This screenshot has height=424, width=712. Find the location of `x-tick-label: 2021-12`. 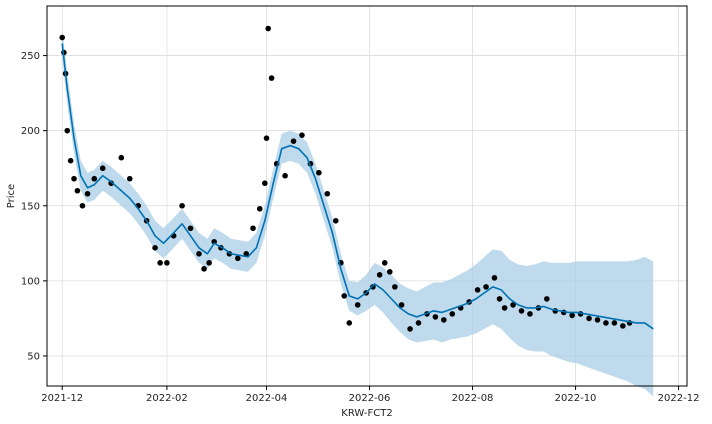

x-tick-label: 2021-12 is located at coordinates (62, 398).